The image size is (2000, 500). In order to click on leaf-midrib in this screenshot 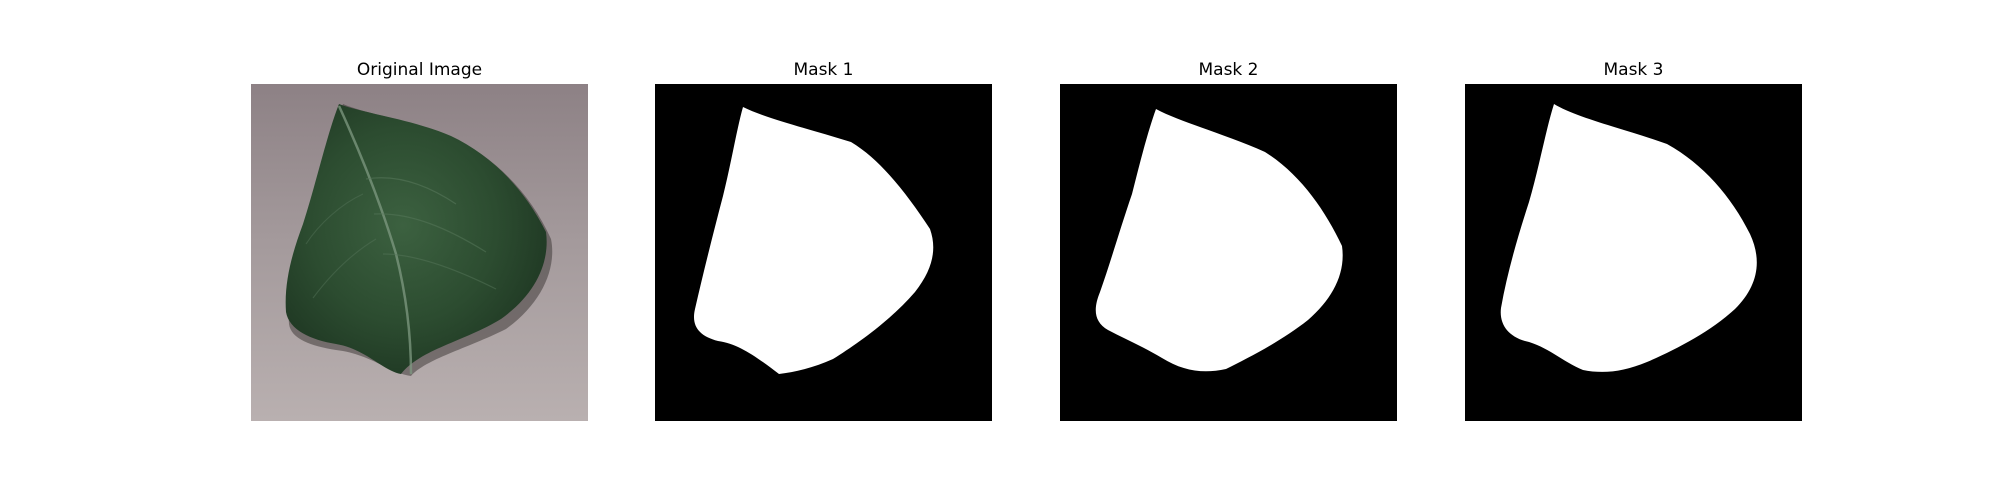, I will do `click(375, 240)`.